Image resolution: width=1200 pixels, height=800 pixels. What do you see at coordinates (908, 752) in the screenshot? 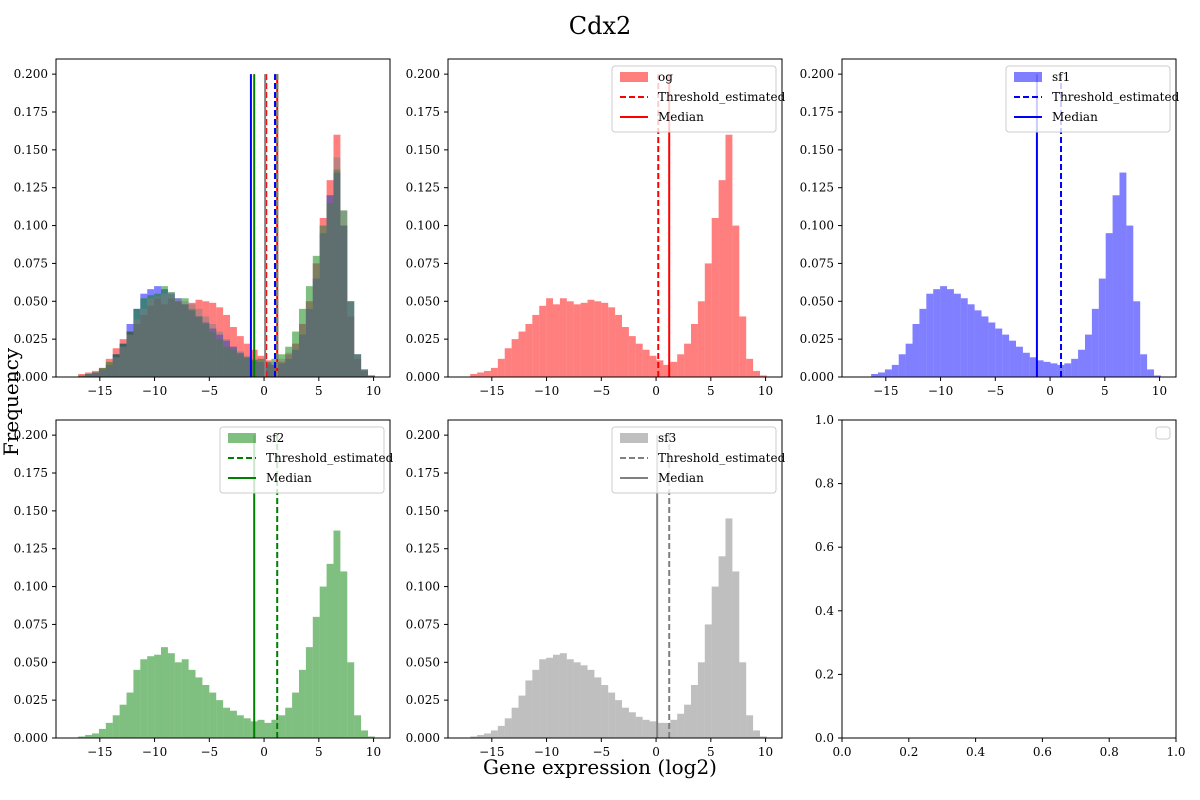
I see `x-tick-label: 0.2` at bounding box center [908, 752].